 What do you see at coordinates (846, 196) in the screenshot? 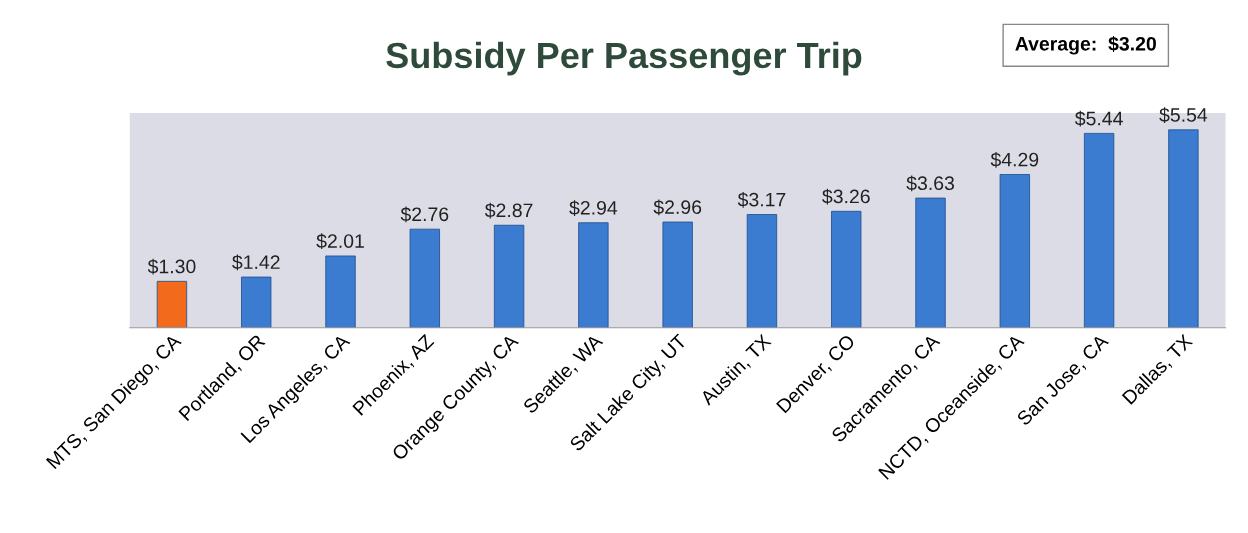
I see `data-label: $3.26` at bounding box center [846, 196].